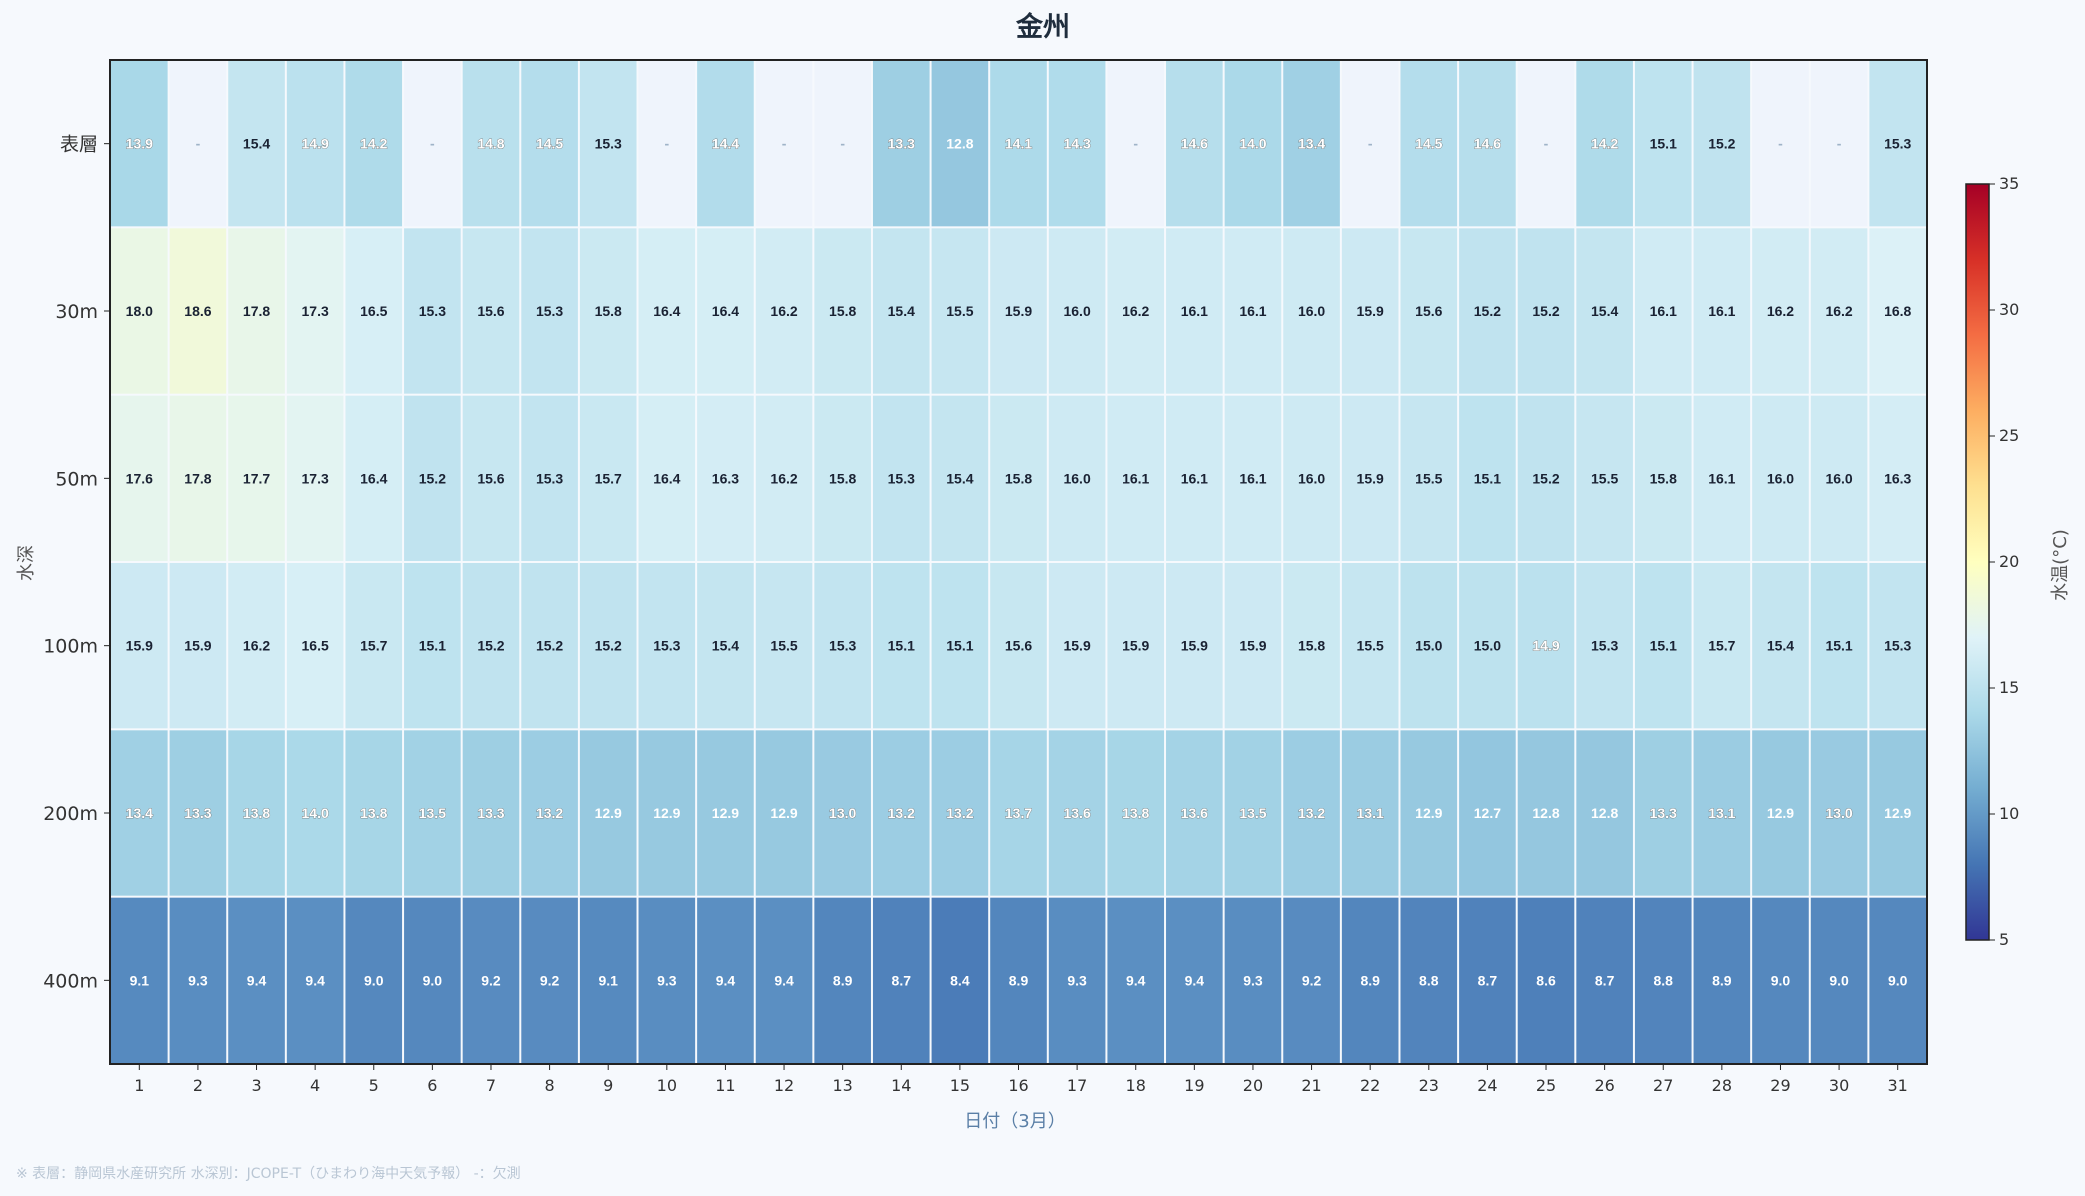  What do you see at coordinates (373, 311) in the screenshot?
I see `cell-value-label: 16.5` at bounding box center [373, 311].